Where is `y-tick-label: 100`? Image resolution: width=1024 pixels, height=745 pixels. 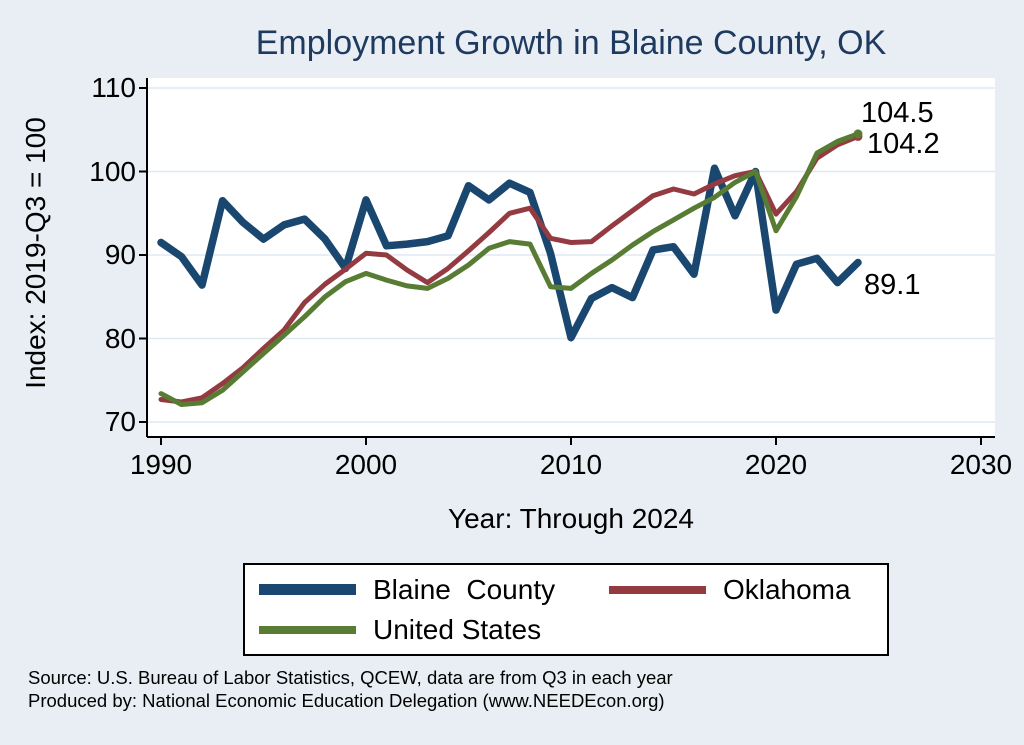
y-tick-label: 100 is located at coordinates (112, 171).